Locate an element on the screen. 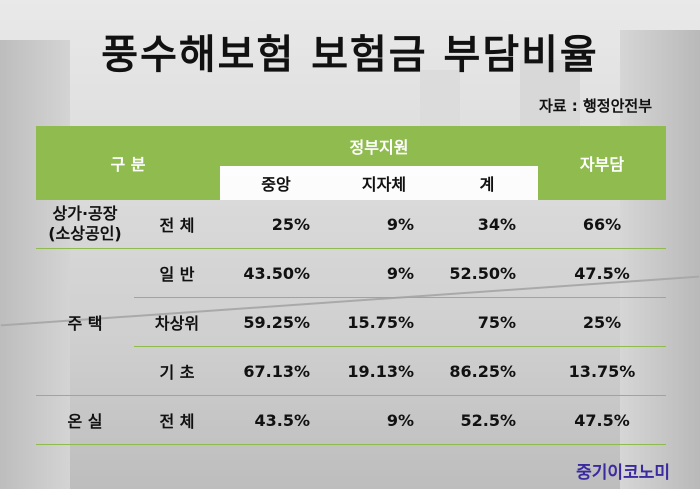 The height and width of the screenshot is (489, 700). cell-central: 25% is located at coordinates (276, 224).